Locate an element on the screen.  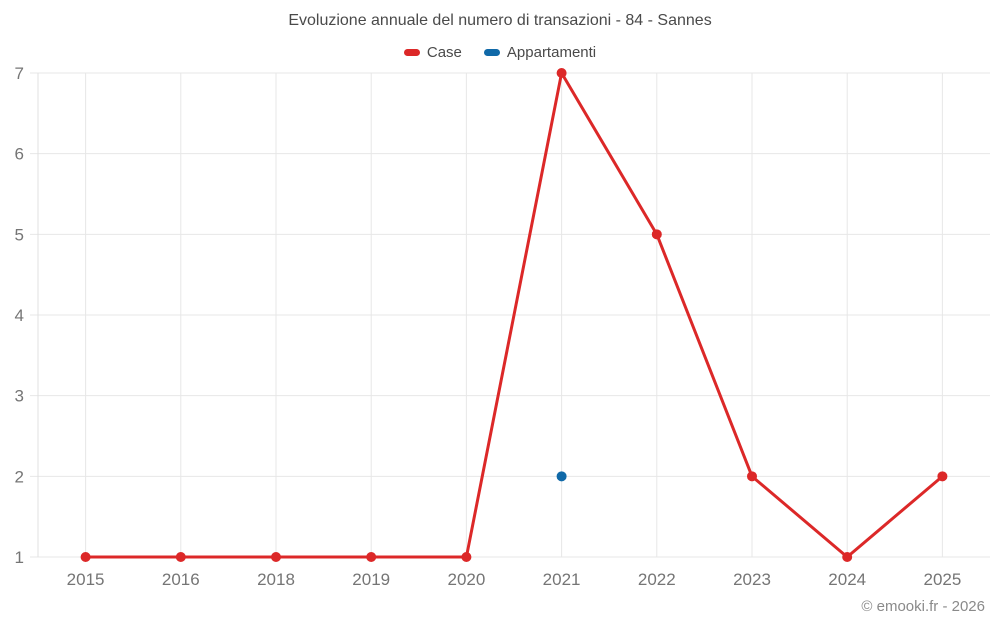
y-tick-label: 3 is located at coordinates (19, 396).